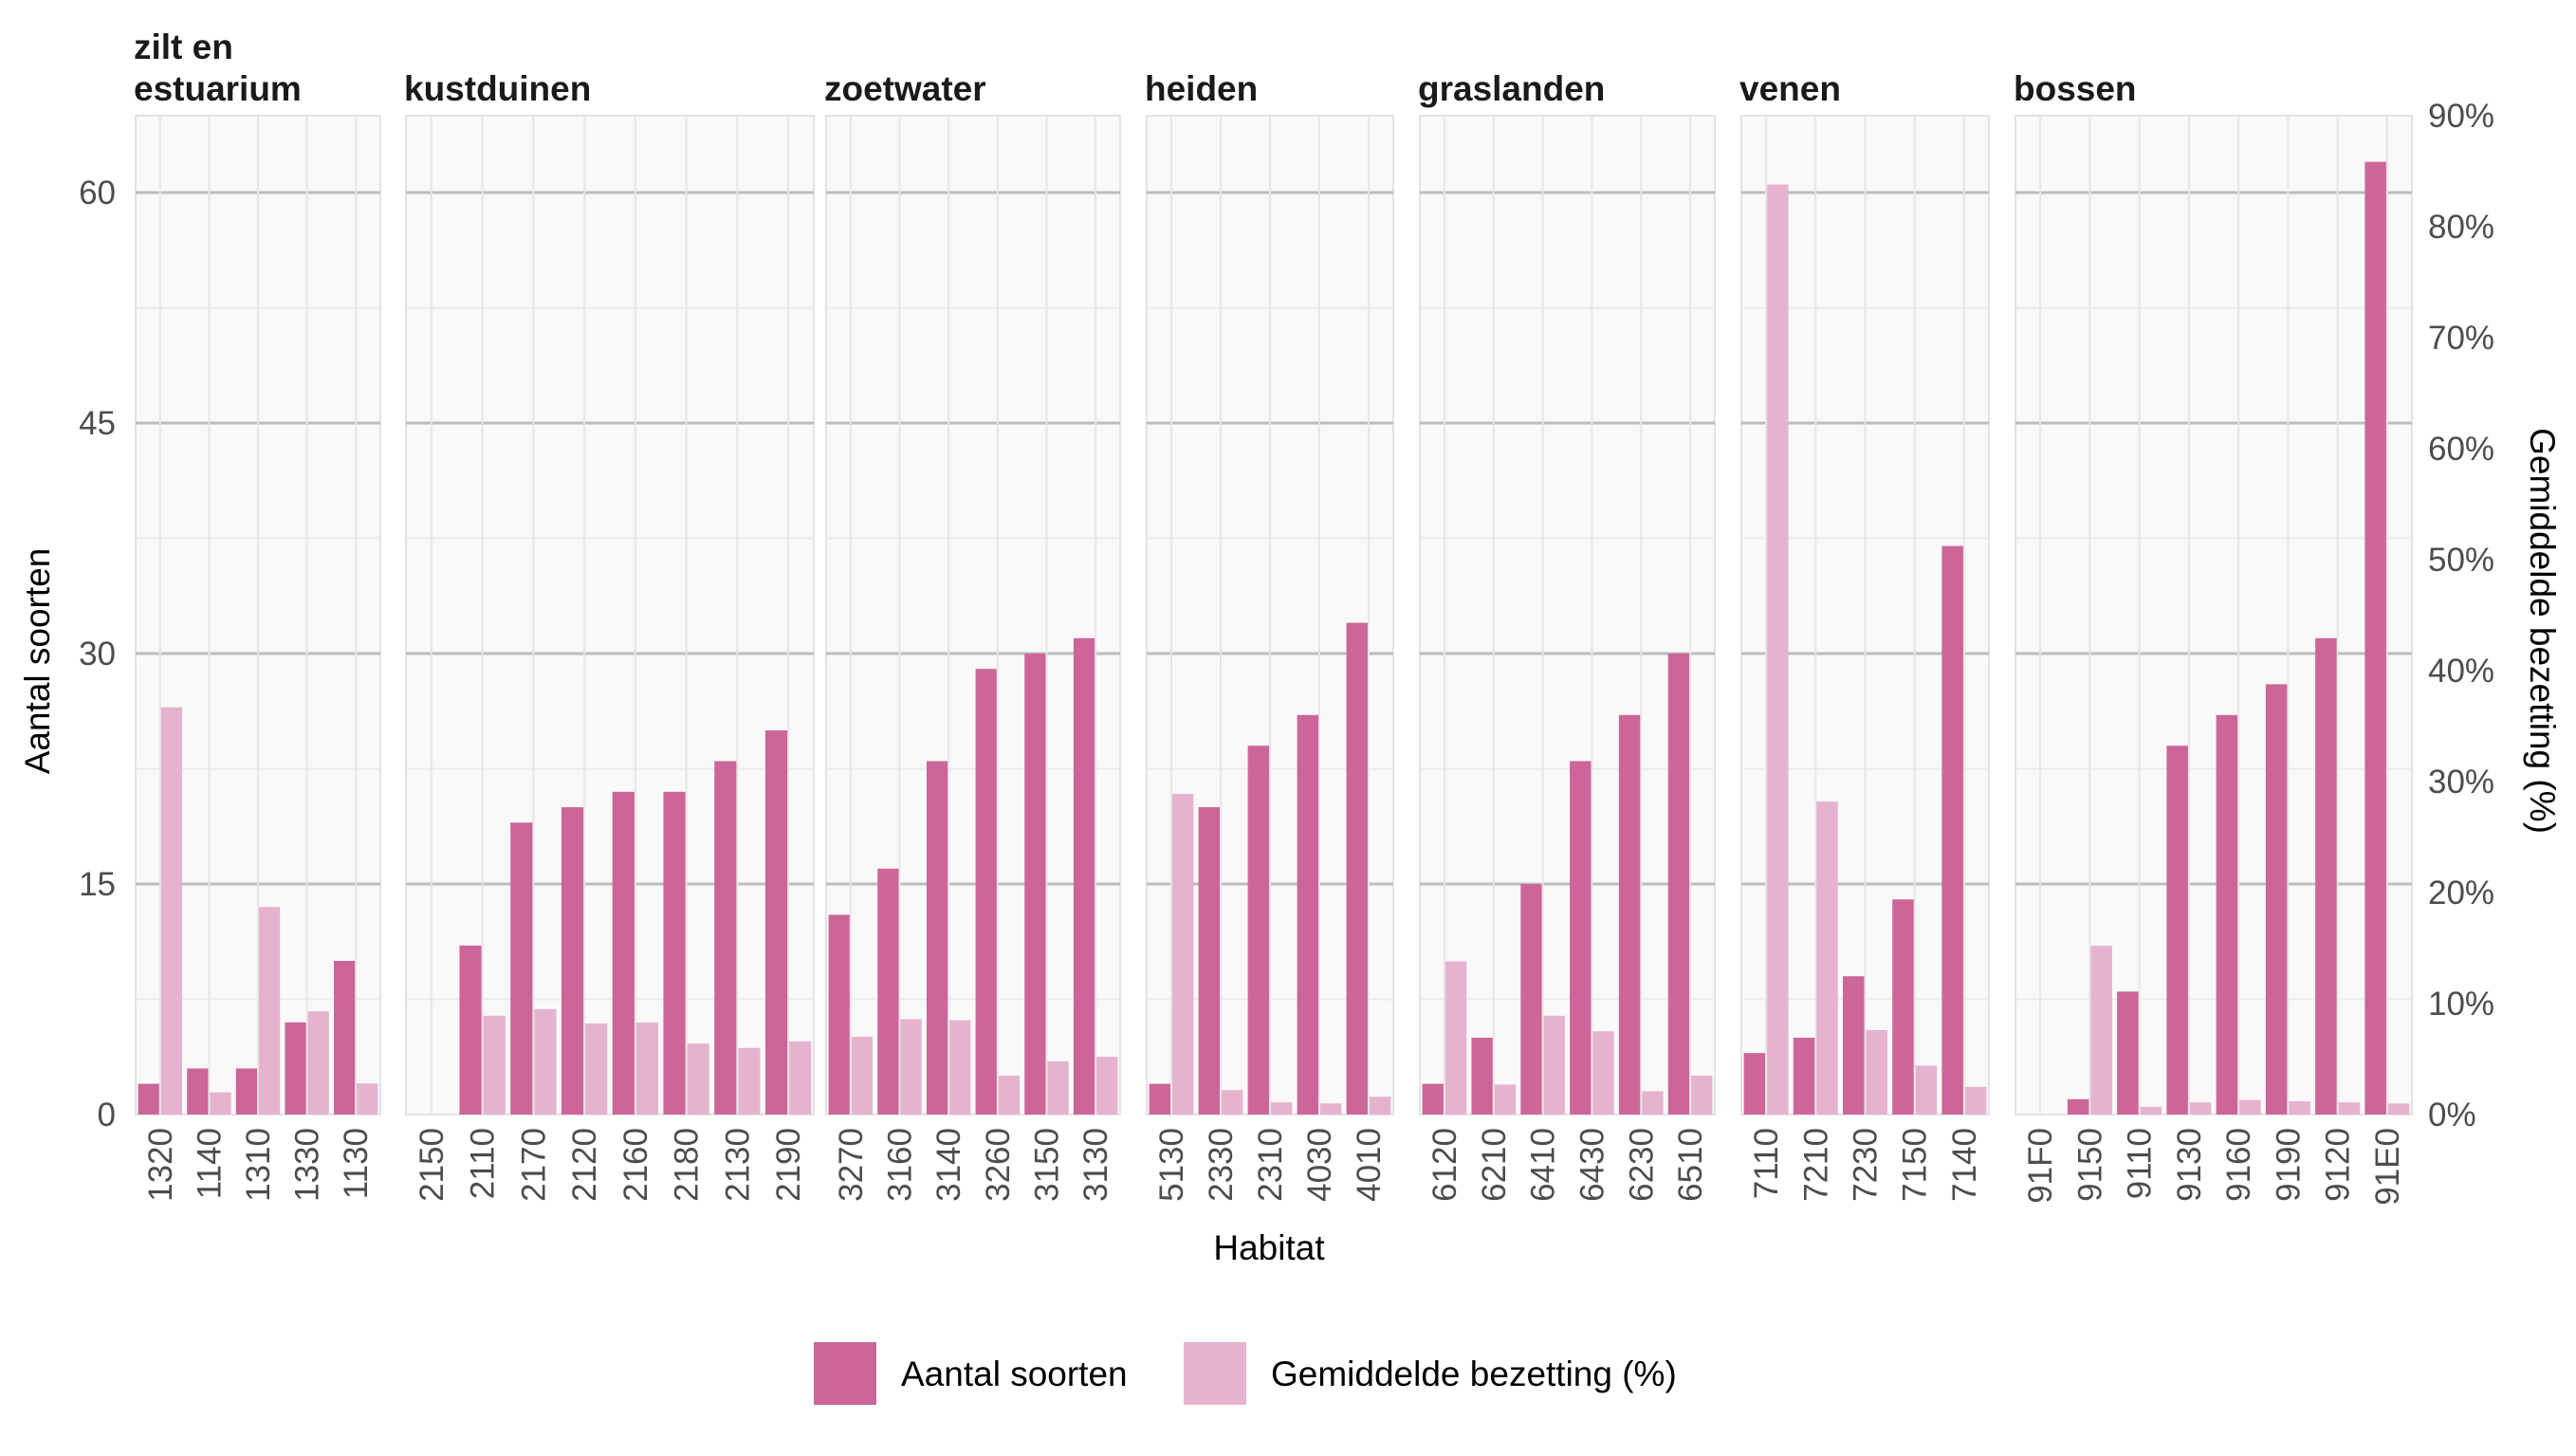  What do you see at coordinates (998, 1165) in the screenshot?
I see `x-tick-label: 3260` at bounding box center [998, 1165].